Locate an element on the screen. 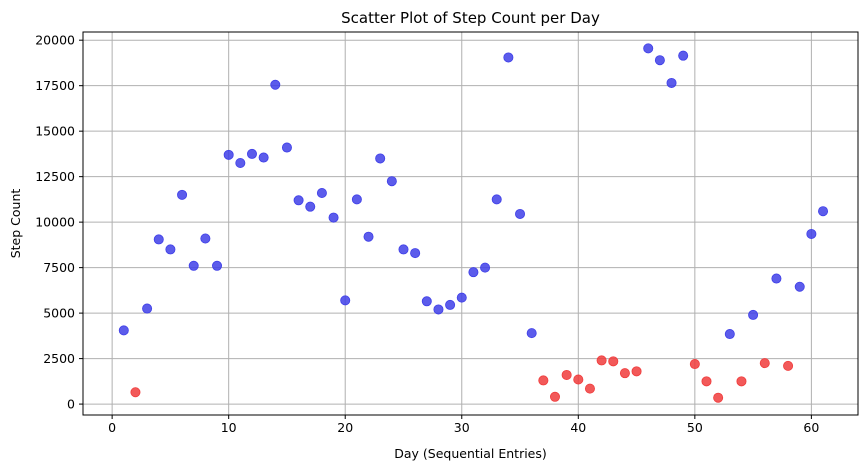 The width and height of the screenshot is (868, 470). y-tick-label: 10000 is located at coordinates (55, 222).